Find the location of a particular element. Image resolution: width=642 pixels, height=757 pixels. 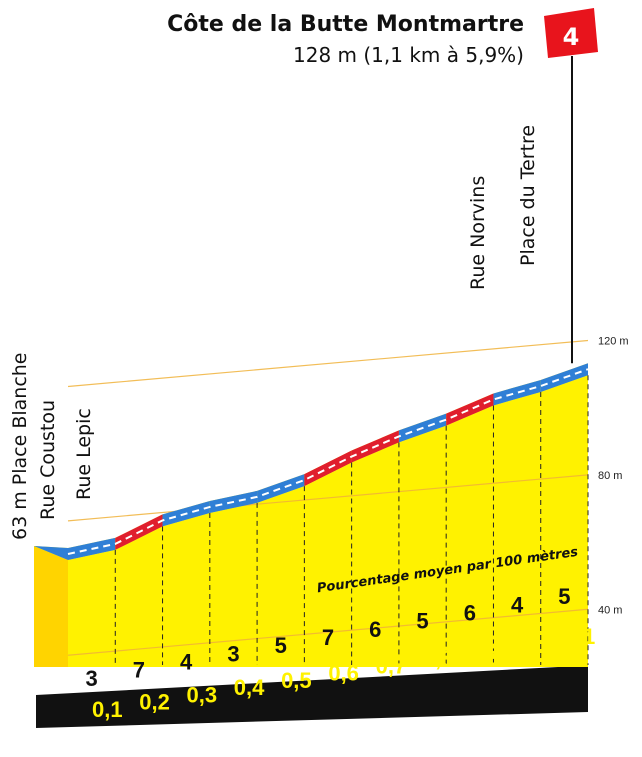

distance-tick-label: 0,8 is located at coordinates (438, 658).